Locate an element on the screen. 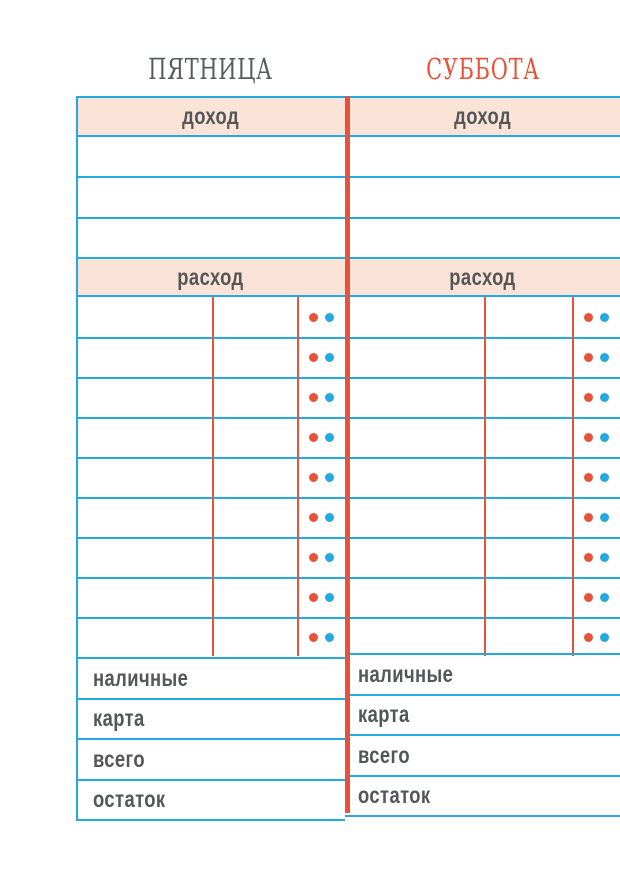  expense-header-saturday: расход is located at coordinates (482, 277).